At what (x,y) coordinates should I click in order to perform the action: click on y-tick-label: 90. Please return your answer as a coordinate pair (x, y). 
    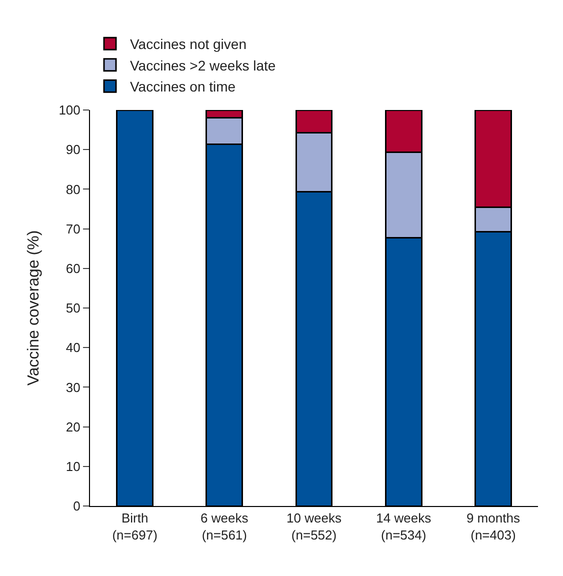
    Looking at the image, I should click on (73, 150).